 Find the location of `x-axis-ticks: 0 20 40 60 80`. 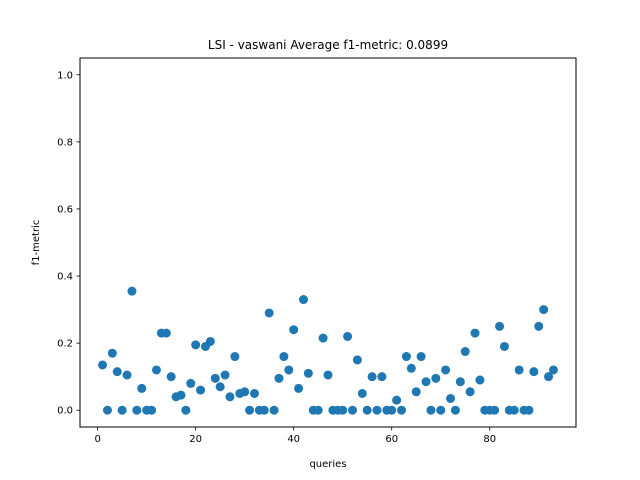

x-axis-ticks: 0 20 40 60 80 is located at coordinates (295, 436).